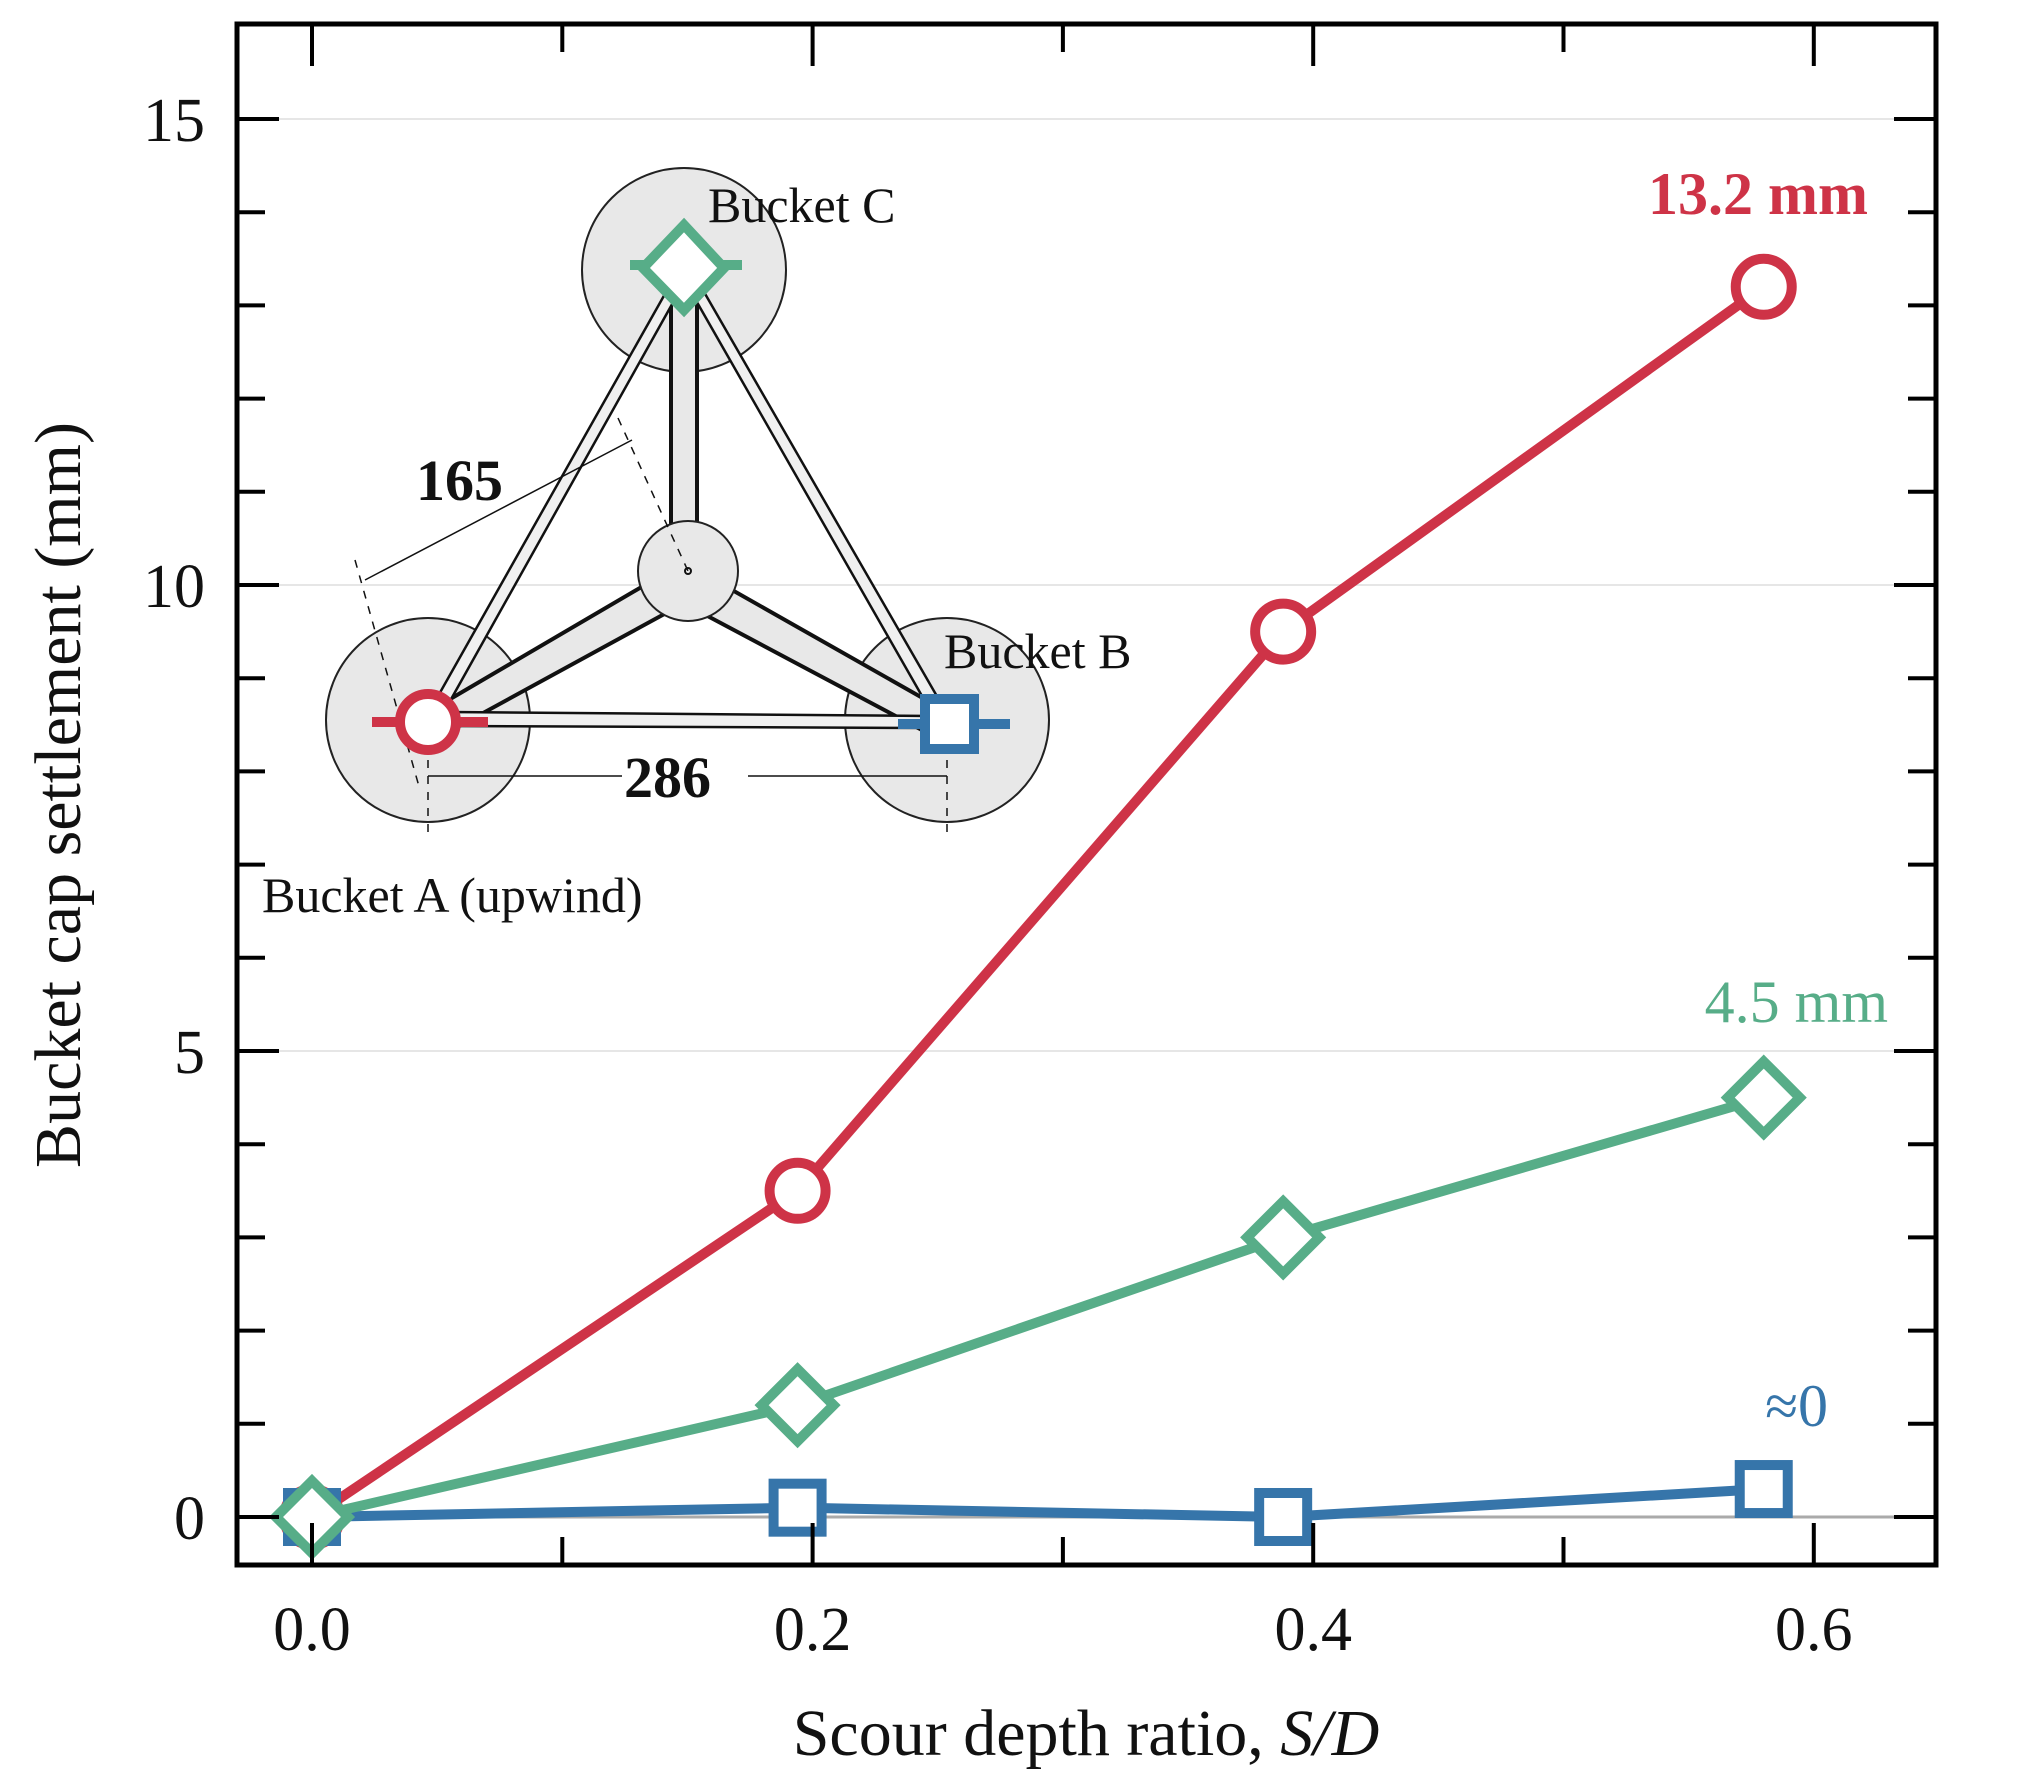 The image size is (2042, 1781). Describe the element at coordinates (954, 724) in the screenshot. I see `inset-marker-b` at that location.